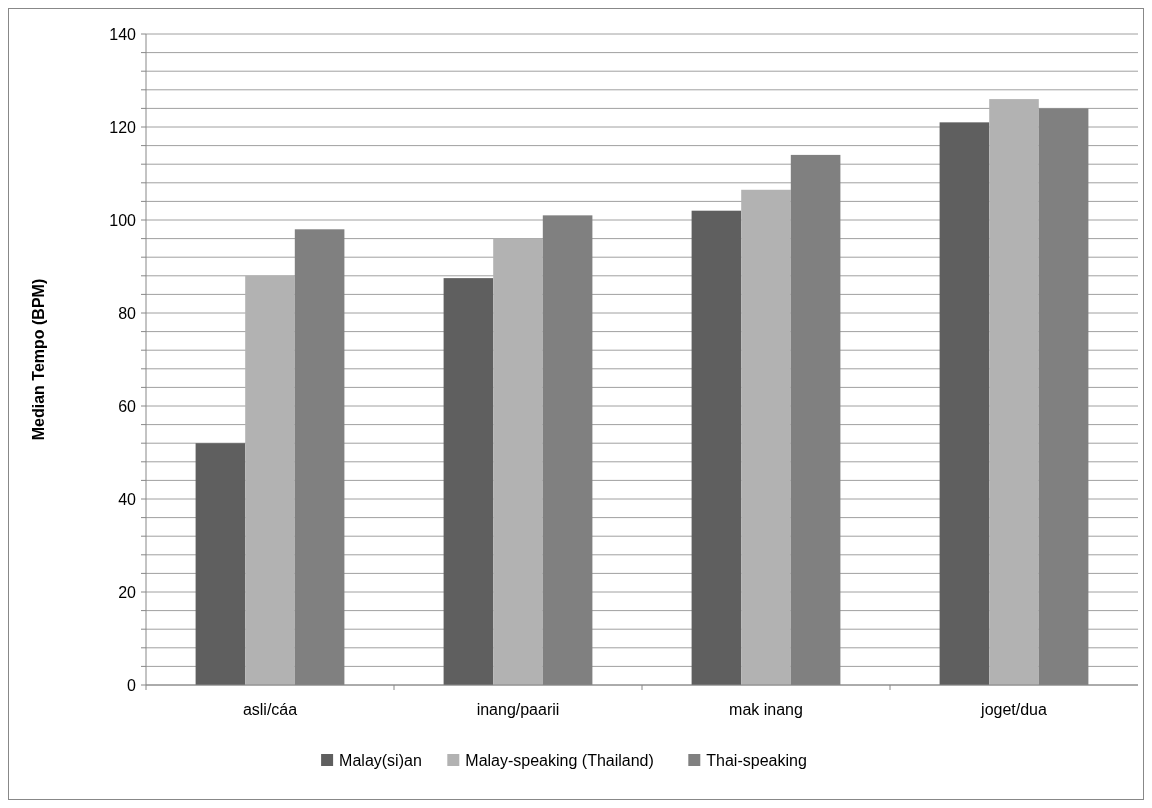 This screenshot has width=1152, height=808. What do you see at coordinates (127, 313) in the screenshot?
I see `y-tick-label: 80` at bounding box center [127, 313].